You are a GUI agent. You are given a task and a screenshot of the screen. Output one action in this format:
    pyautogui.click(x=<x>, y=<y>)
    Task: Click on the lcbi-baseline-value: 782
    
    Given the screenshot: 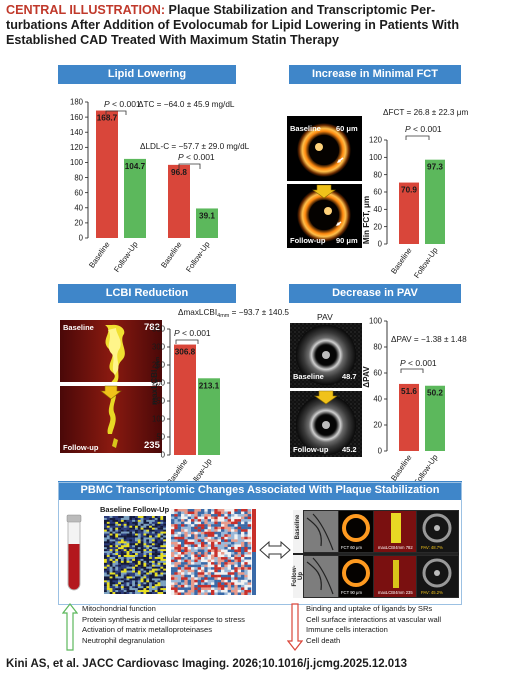 What is the action you would take?
    pyautogui.click(x=152, y=327)
    